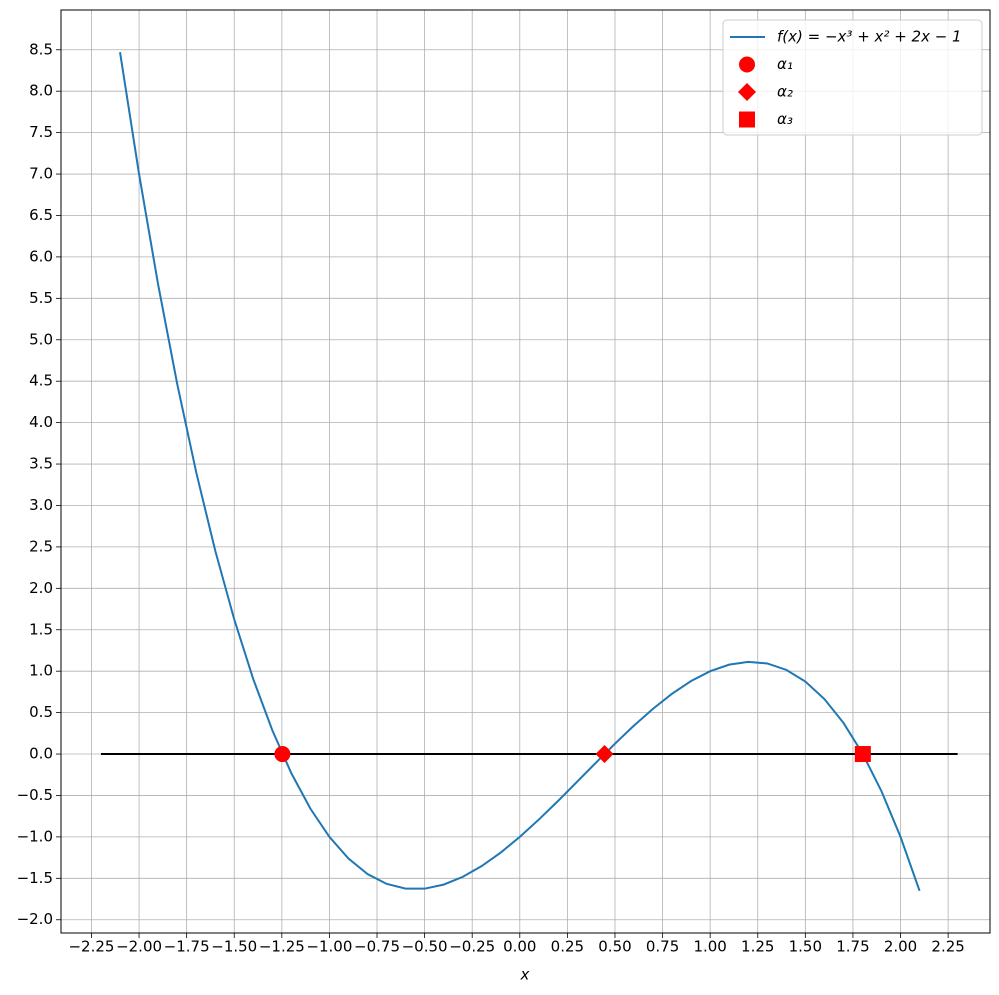  I want to click on y-tick-label: 2.5, so click(41, 546).